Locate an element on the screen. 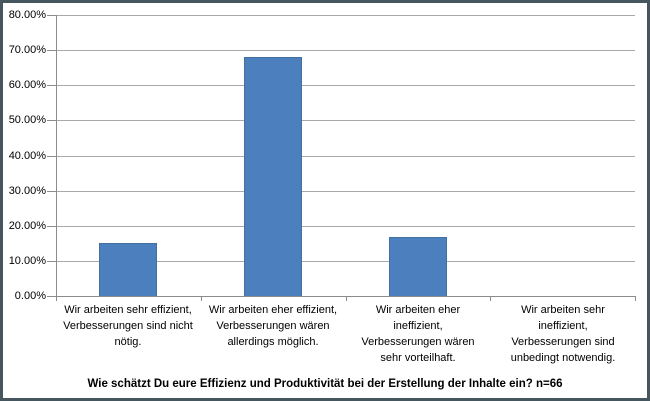  y-tick-label: 70.00% is located at coordinates (27, 50).